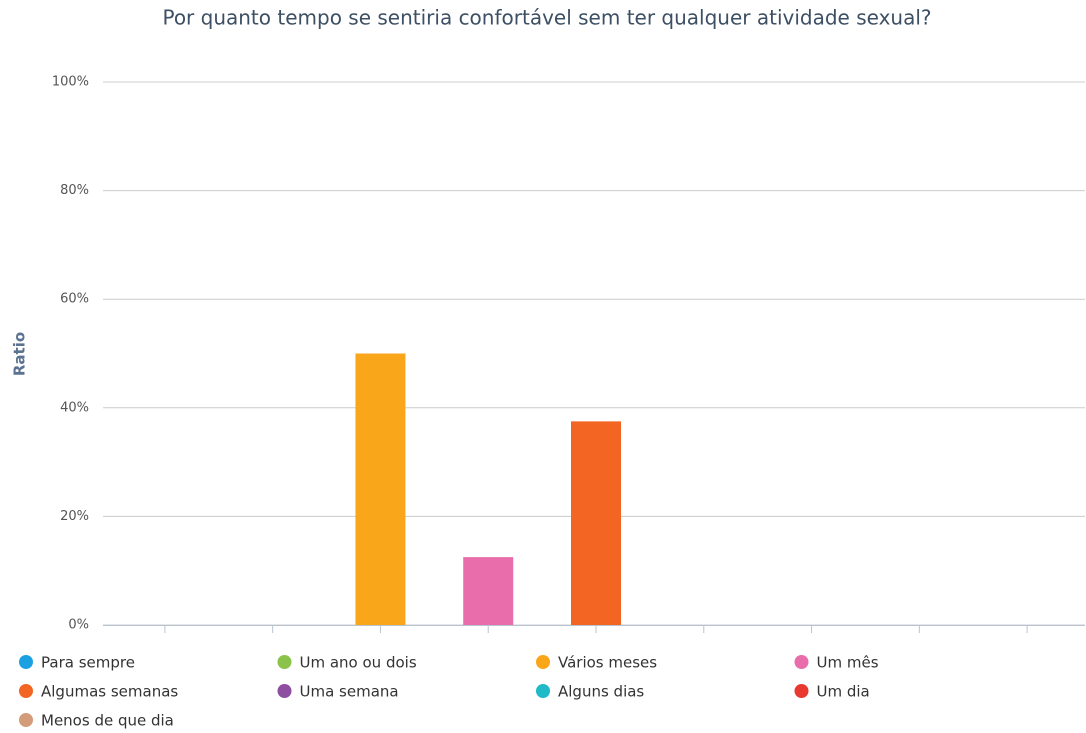 The height and width of the screenshot is (733, 1086). What do you see at coordinates (607, 663) in the screenshot?
I see `legend-label: Vários meses` at bounding box center [607, 663].